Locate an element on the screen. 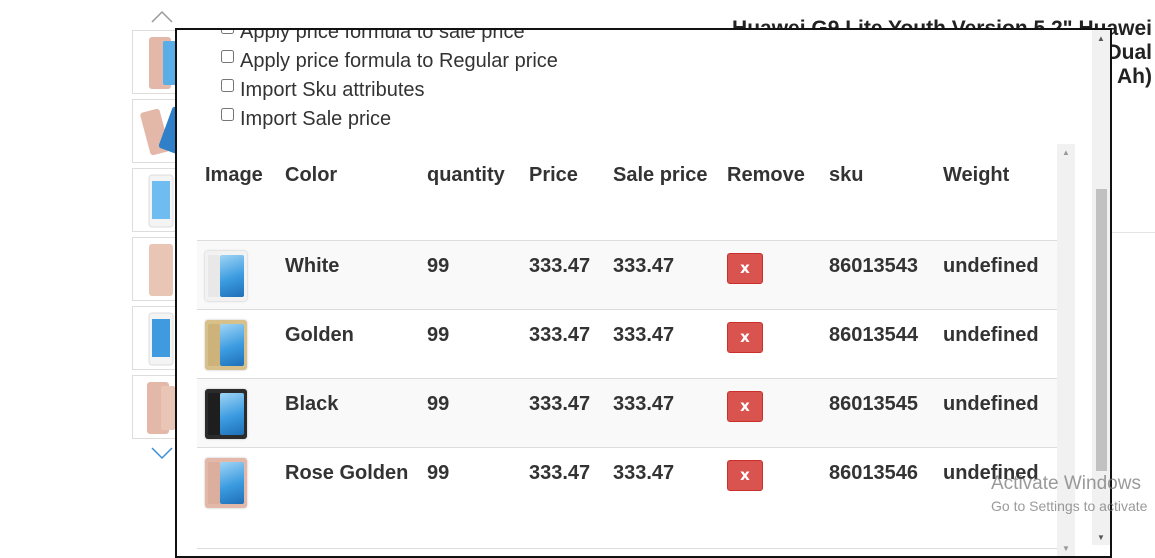  header-remove: Remove is located at coordinates (766, 175).